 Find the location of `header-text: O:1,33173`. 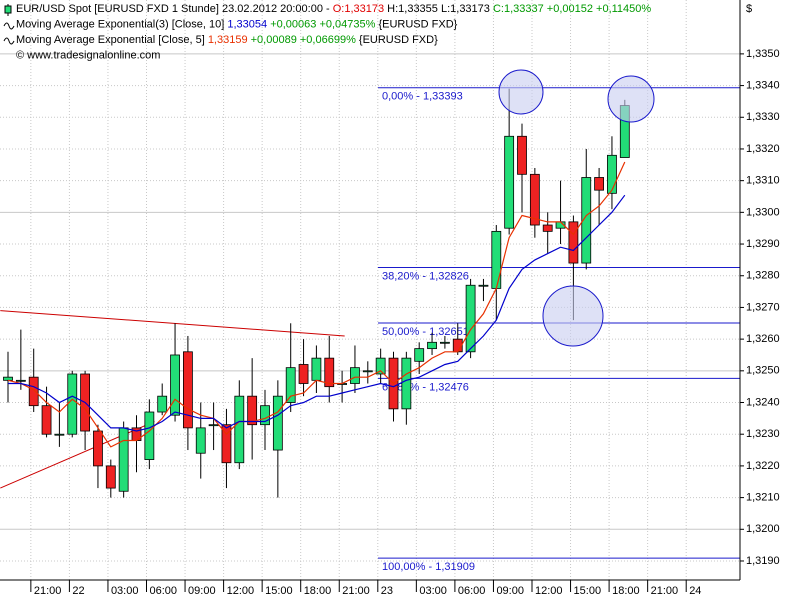

header-text: O:1,33173 is located at coordinates (358, 9).